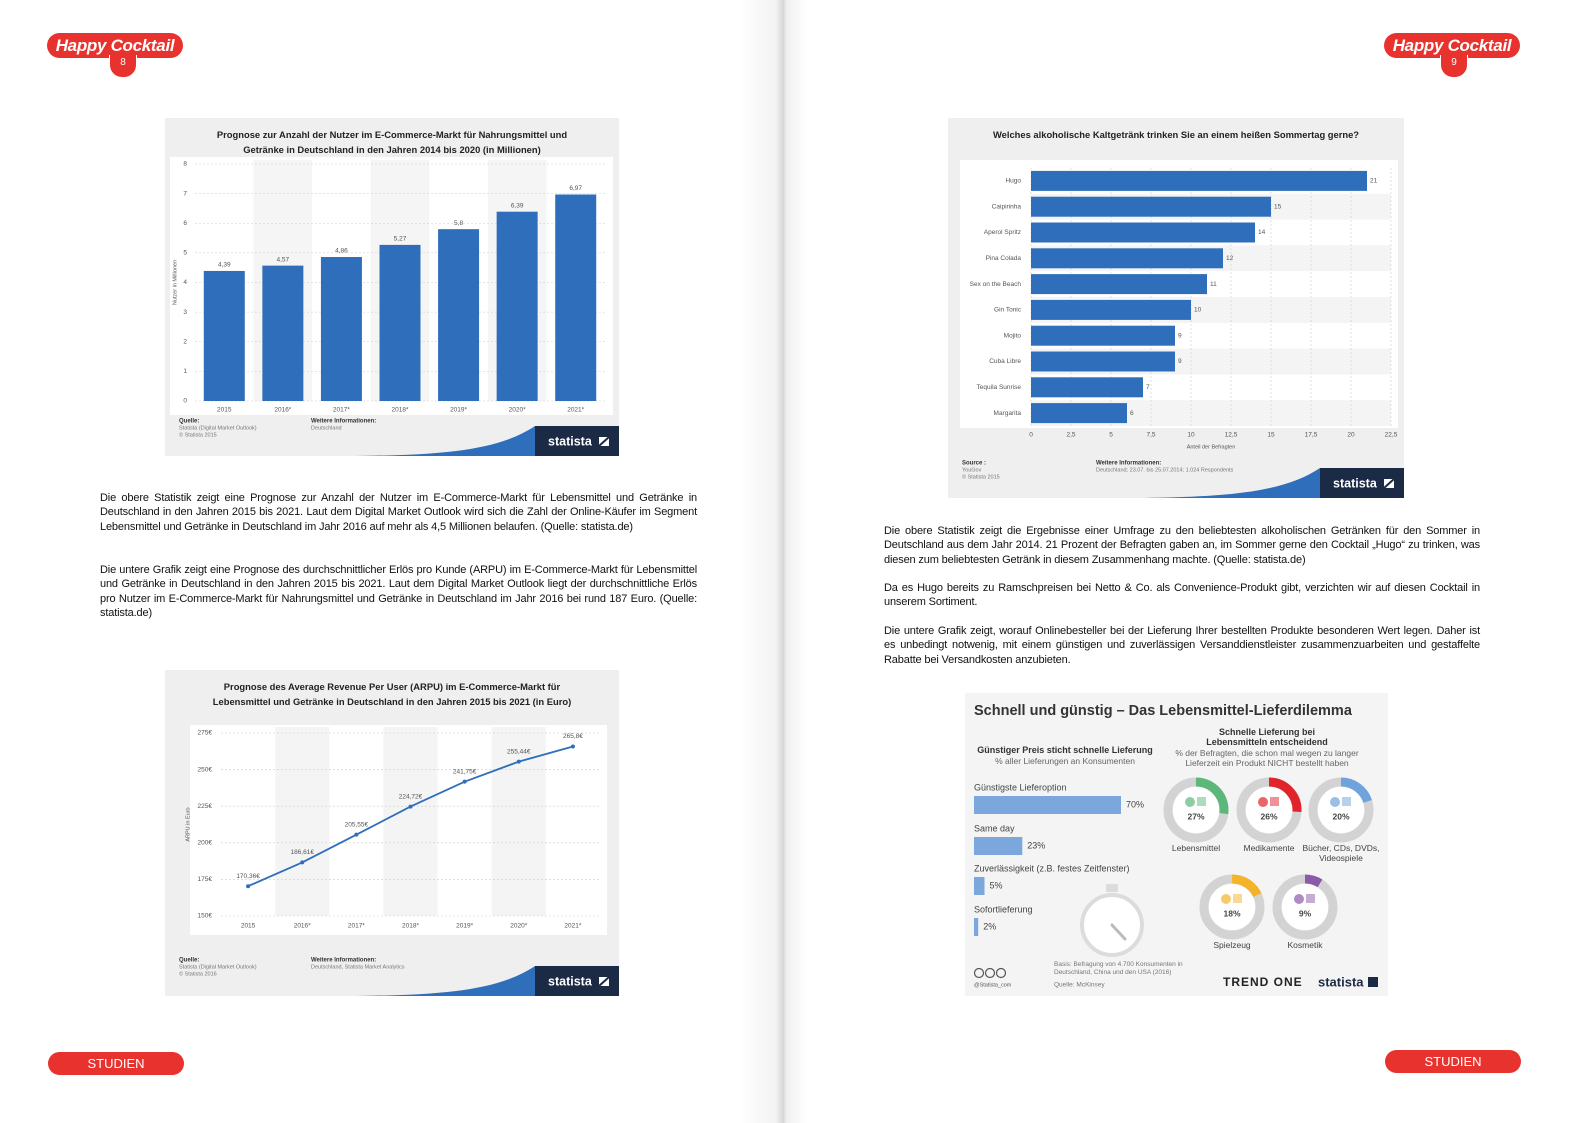  I want to click on x-tick-label: 22,5, so click(1391, 435).